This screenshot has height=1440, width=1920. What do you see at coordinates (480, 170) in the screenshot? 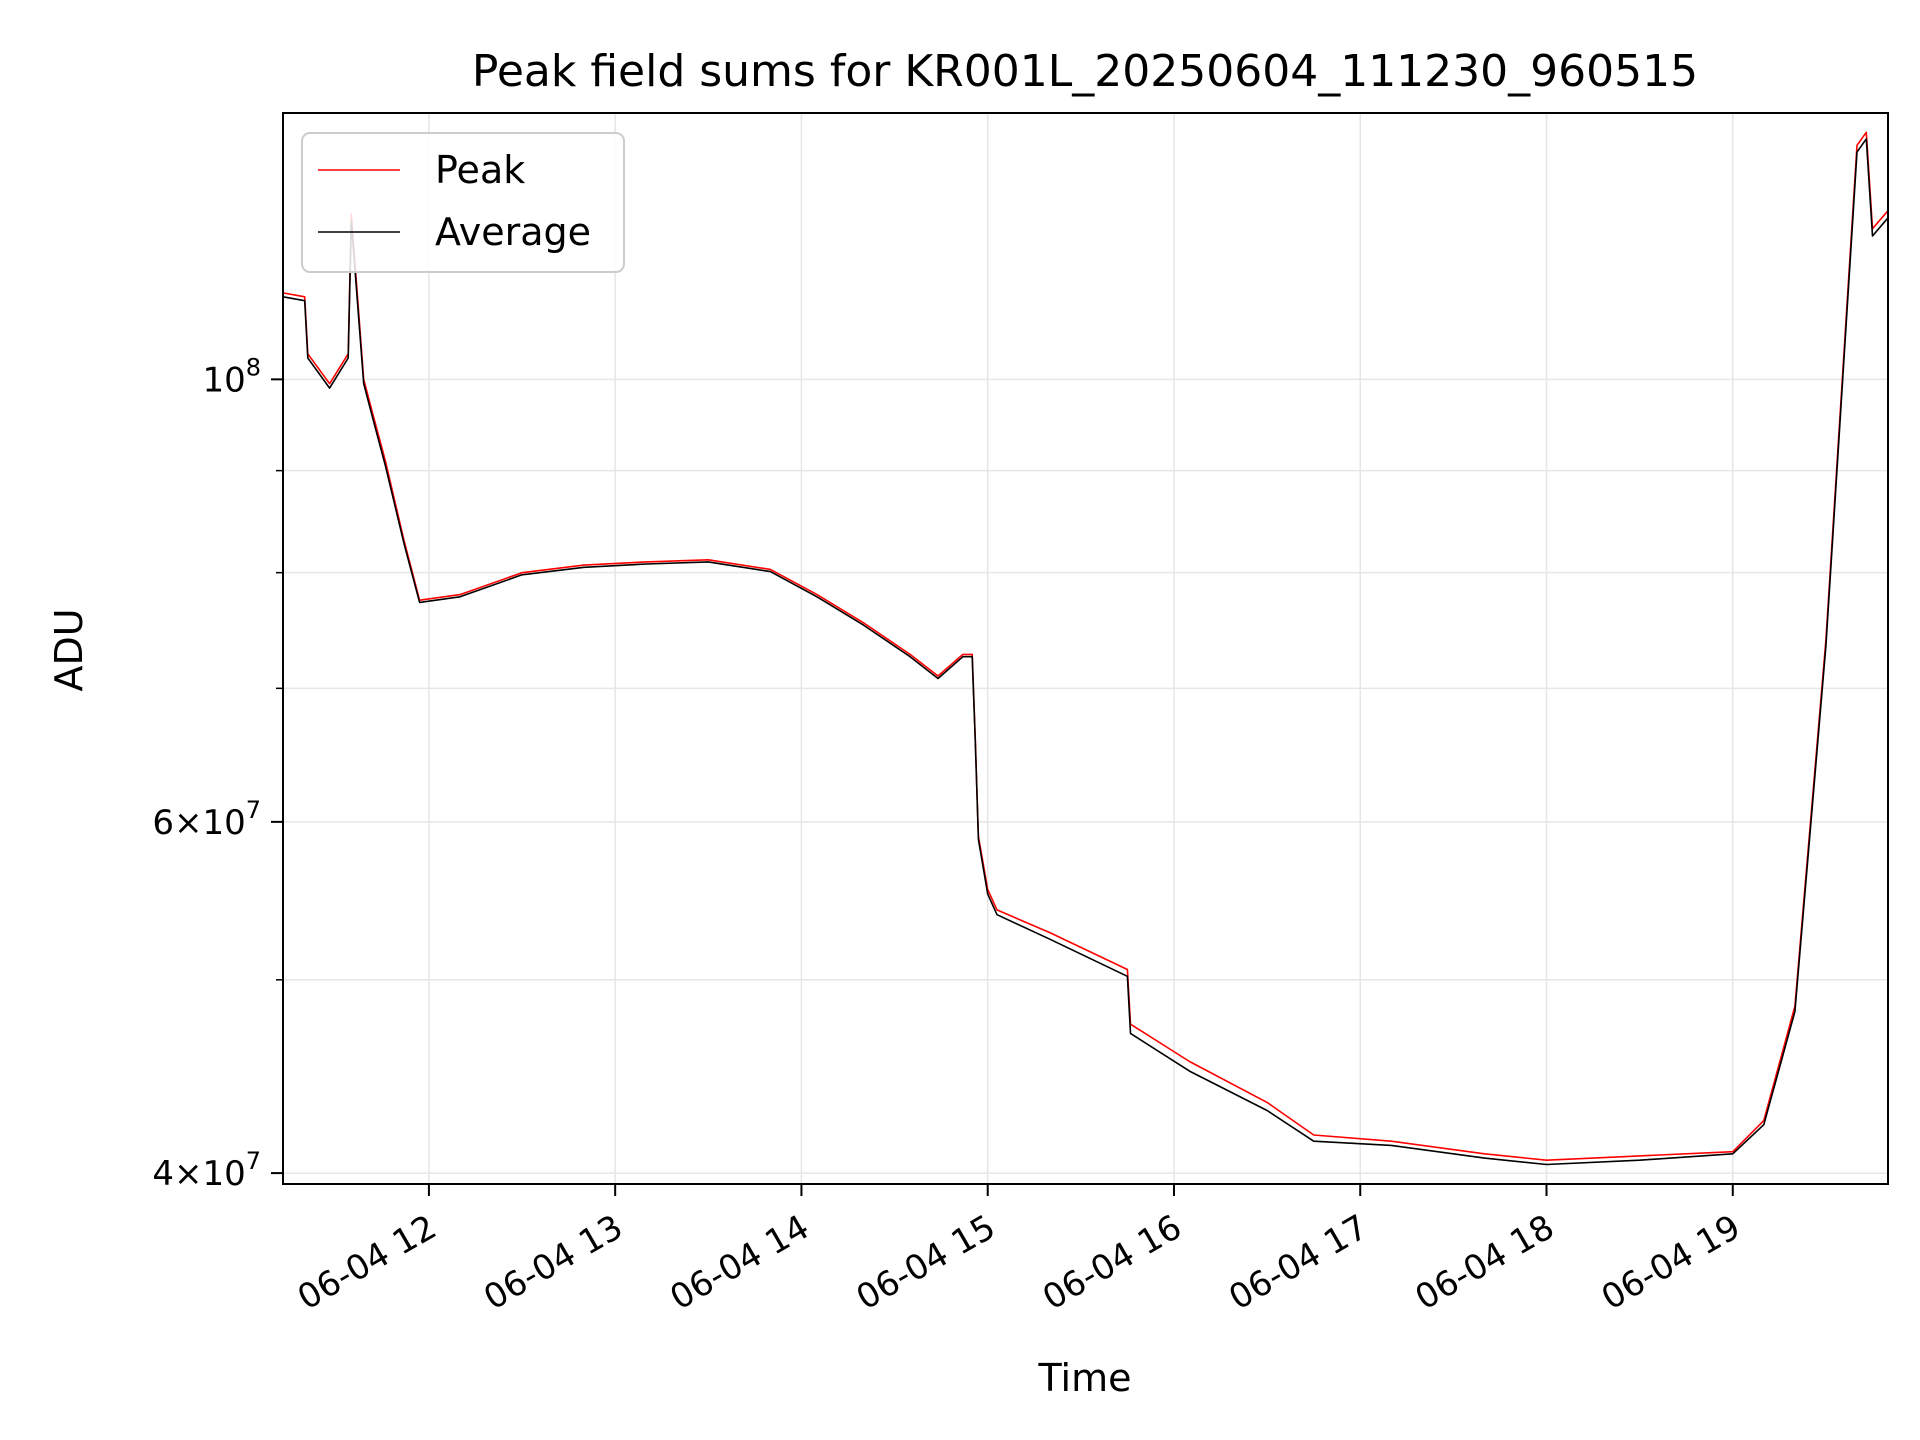
I see `legend-label-peak: Peak` at bounding box center [480, 170].